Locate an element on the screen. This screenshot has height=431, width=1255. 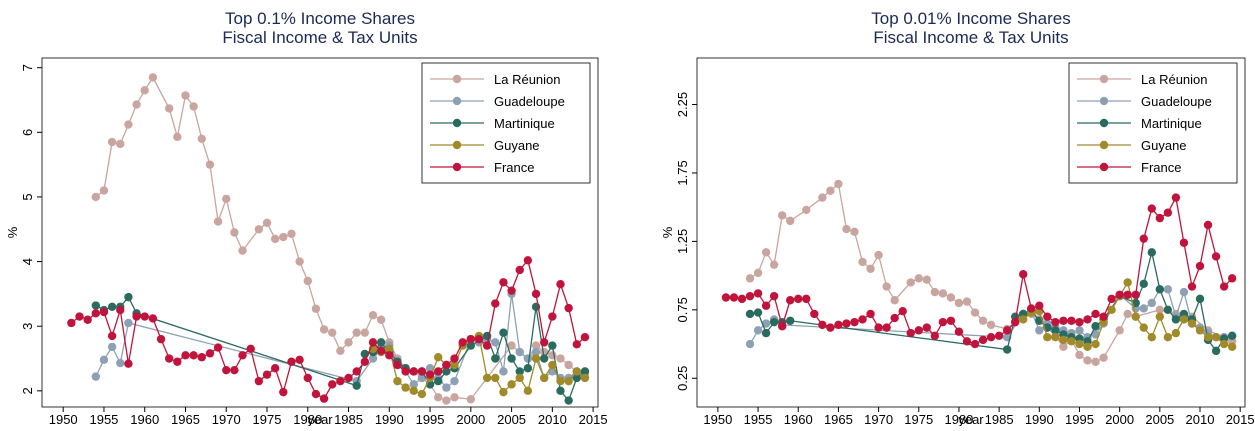
y-axis-label: % is located at coordinates (12, 232).